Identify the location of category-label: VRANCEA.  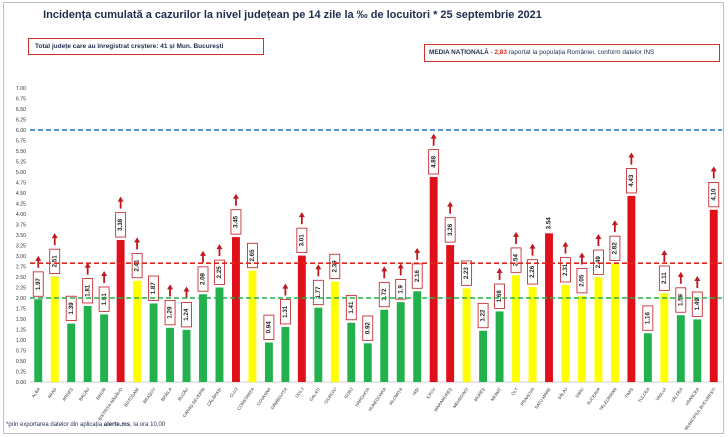
(692, 397).